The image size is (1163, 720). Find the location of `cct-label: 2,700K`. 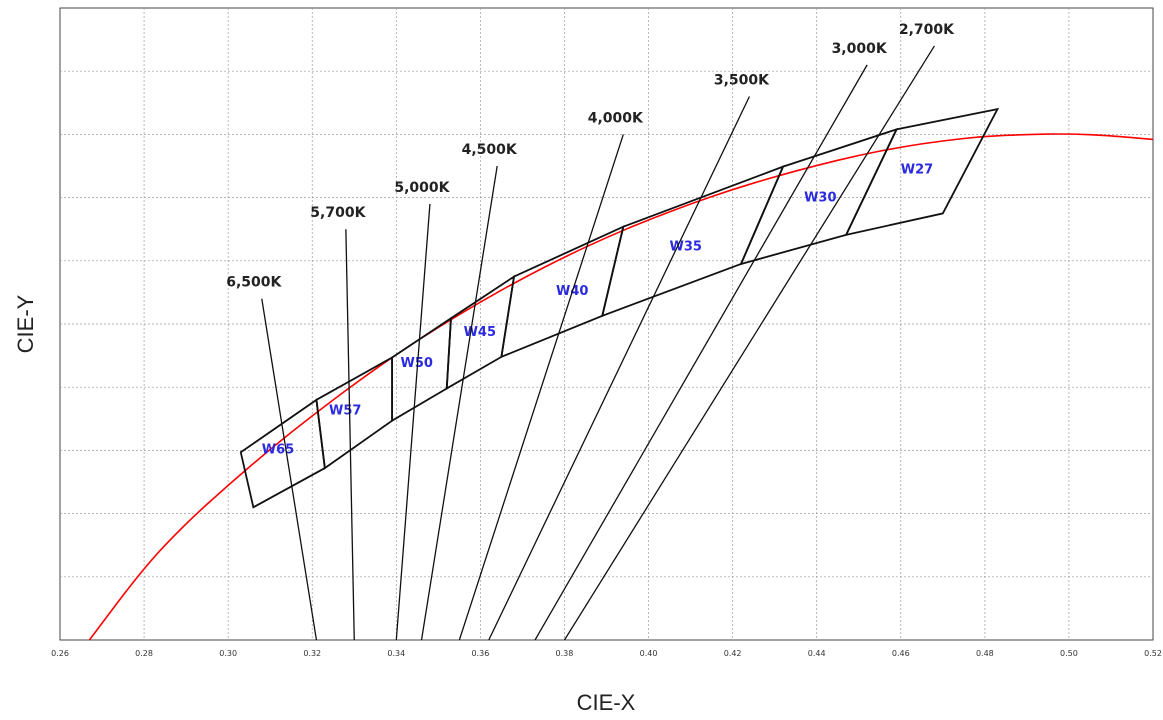

cct-label: 2,700K is located at coordinates (927, 30).